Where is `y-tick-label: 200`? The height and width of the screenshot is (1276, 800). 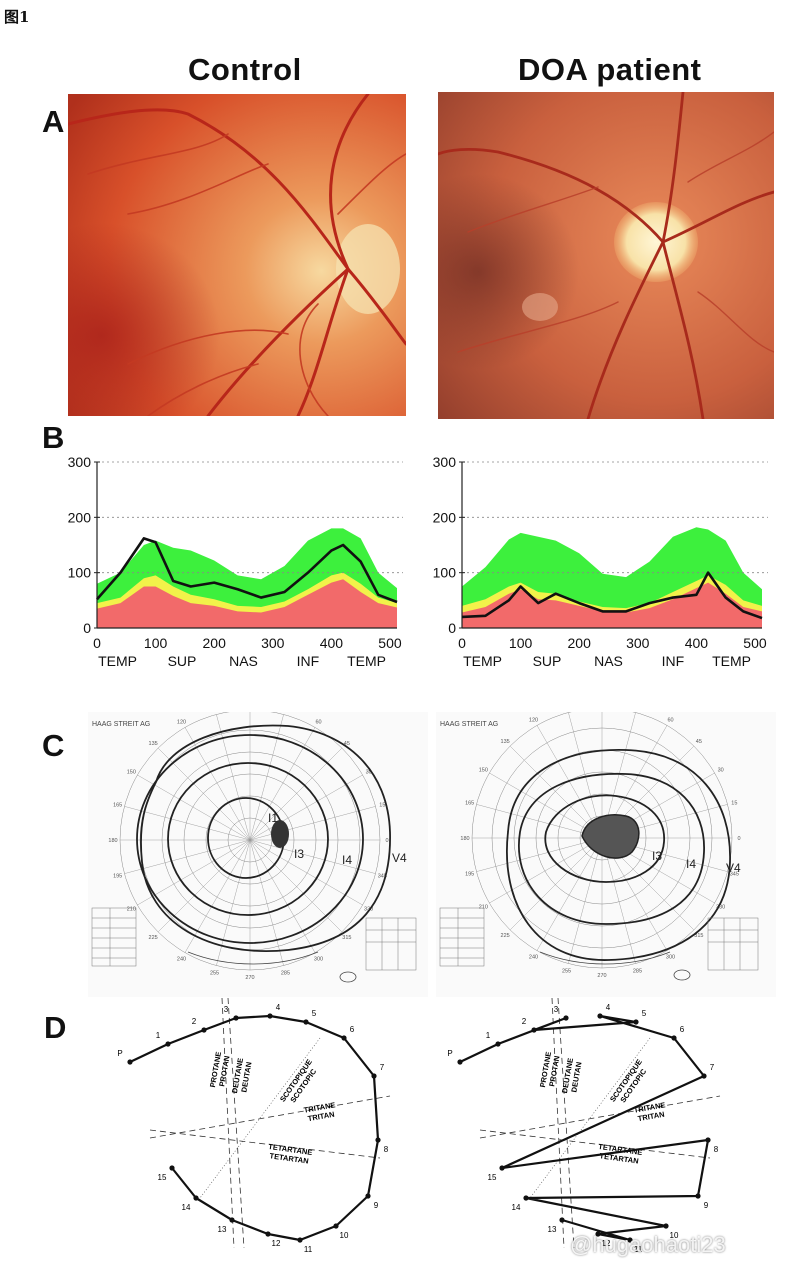
y-tick-label: 200 is located at coordinates (445, 517).